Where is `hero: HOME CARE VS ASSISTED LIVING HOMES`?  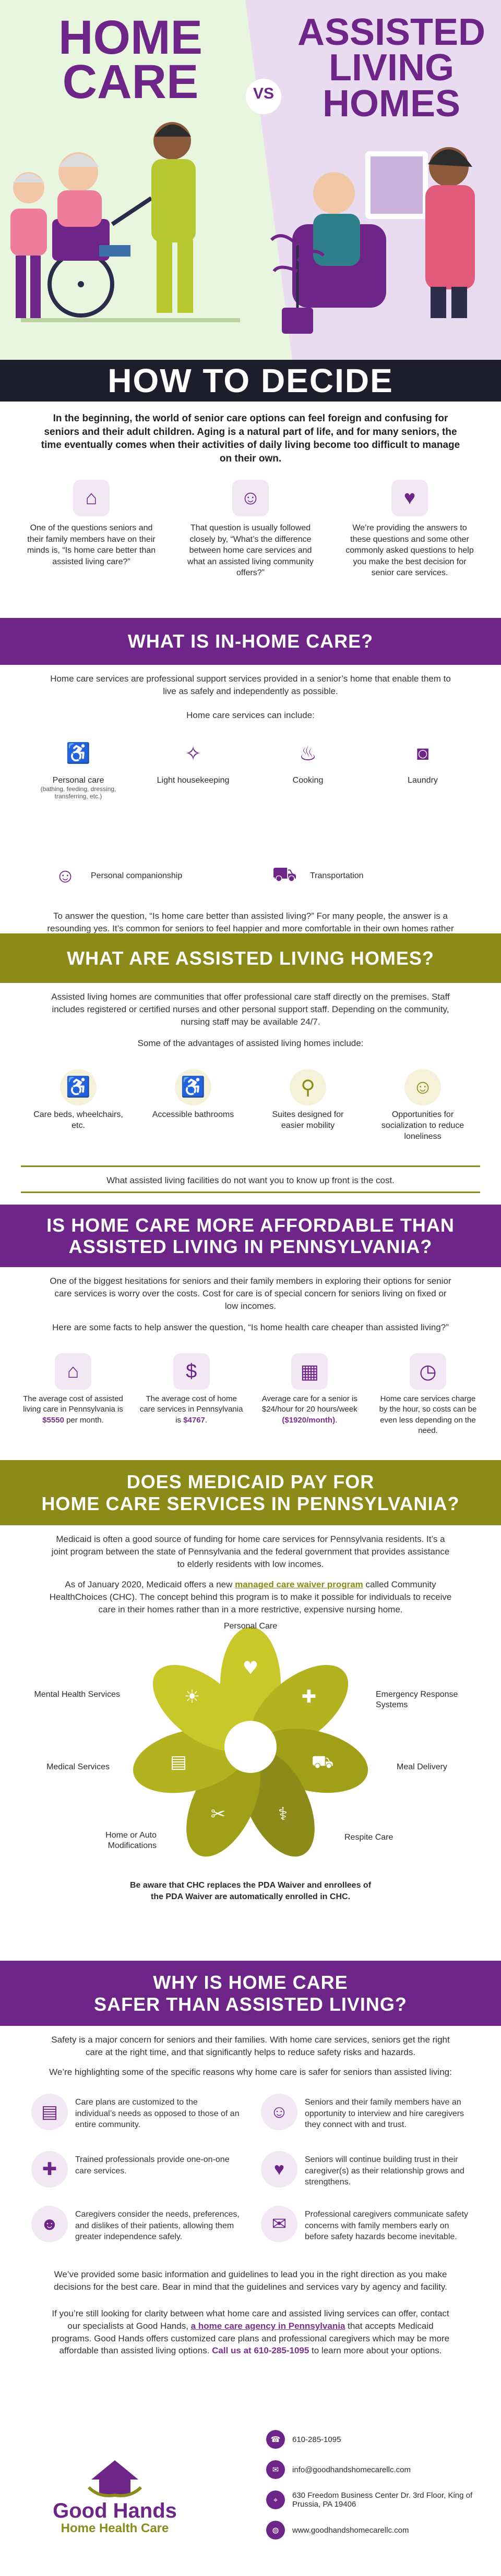
hero: HOME CARE VS ASSISTED LIVING HOMES is located at coordinates (250, 180).